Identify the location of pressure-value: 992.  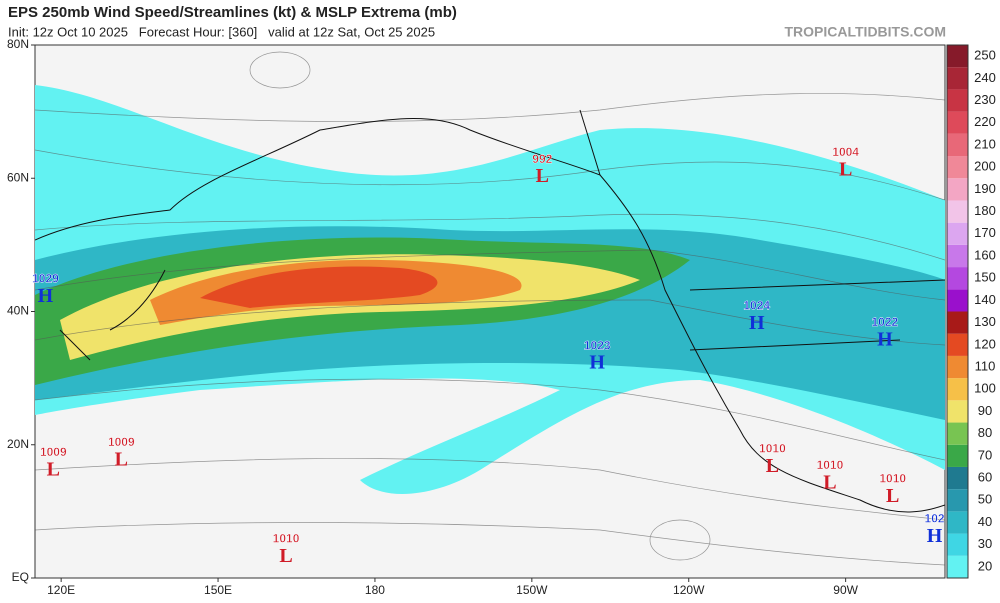
(542, 159).